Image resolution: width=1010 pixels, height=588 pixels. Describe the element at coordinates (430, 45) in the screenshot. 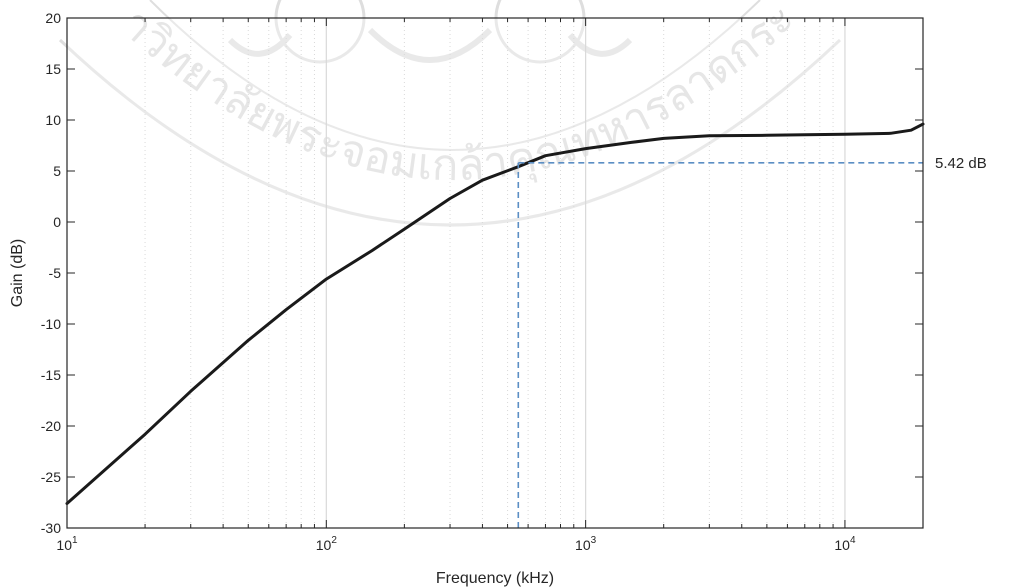

I see `watermark-ornament` at that location.